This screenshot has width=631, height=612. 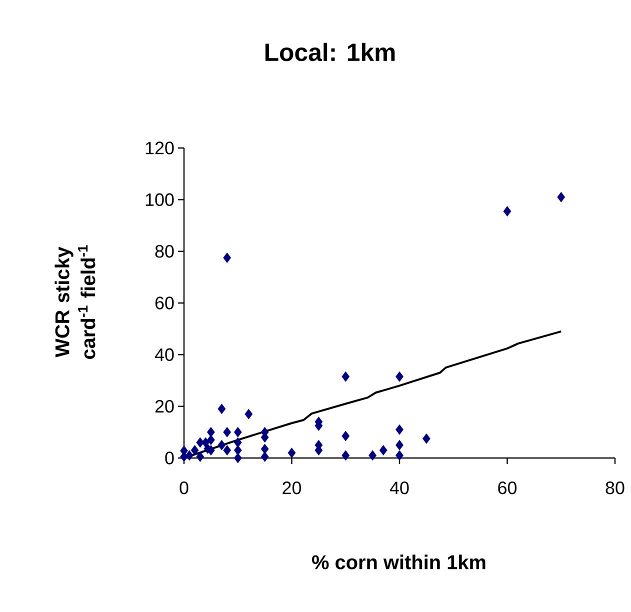 What do you see at coordinates (507, 488) in the screenshot?
I see `x-tick-label: 60` at bounding box center [507, 488].